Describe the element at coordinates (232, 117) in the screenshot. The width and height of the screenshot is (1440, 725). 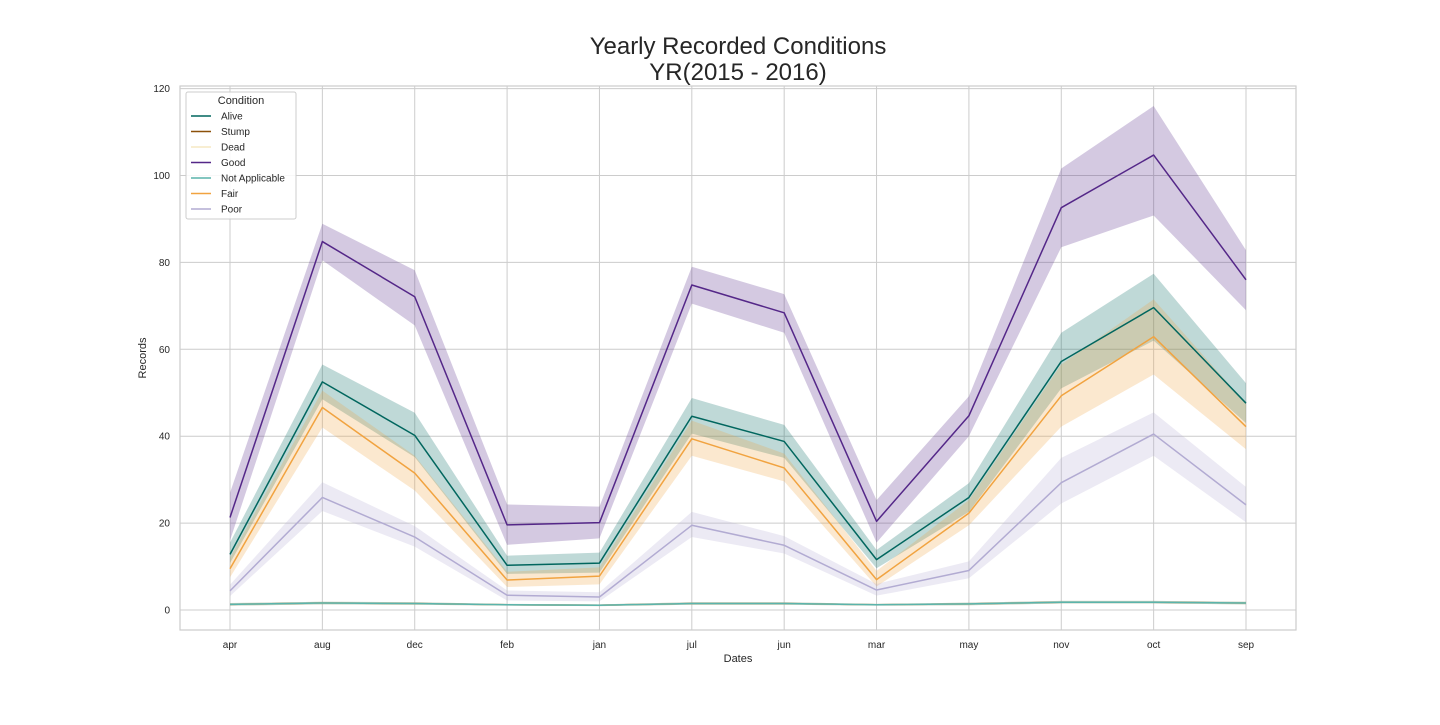
I see `legend-label-alive: Alive` at that location.